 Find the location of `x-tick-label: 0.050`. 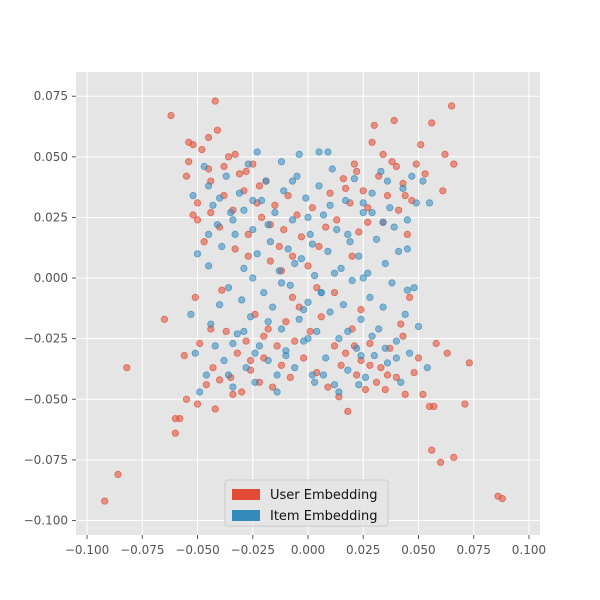

x-tick-label: 0.050 is located at coordinates (418, 550).